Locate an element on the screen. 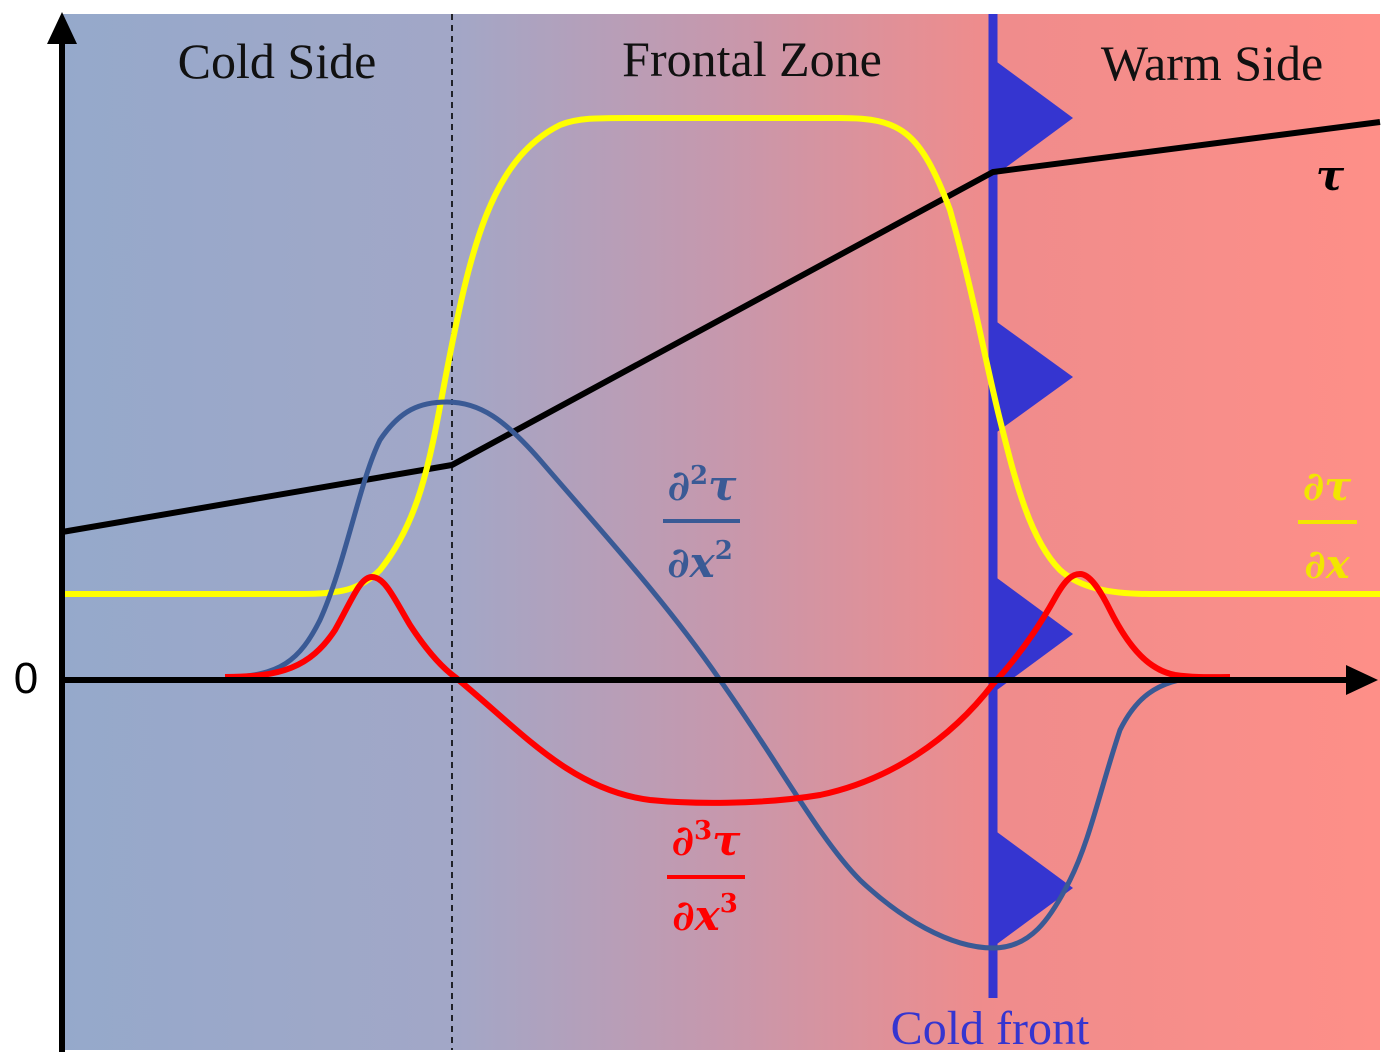  first-derivative-numerator: ∂τ is located at coordinates (1327, 486).